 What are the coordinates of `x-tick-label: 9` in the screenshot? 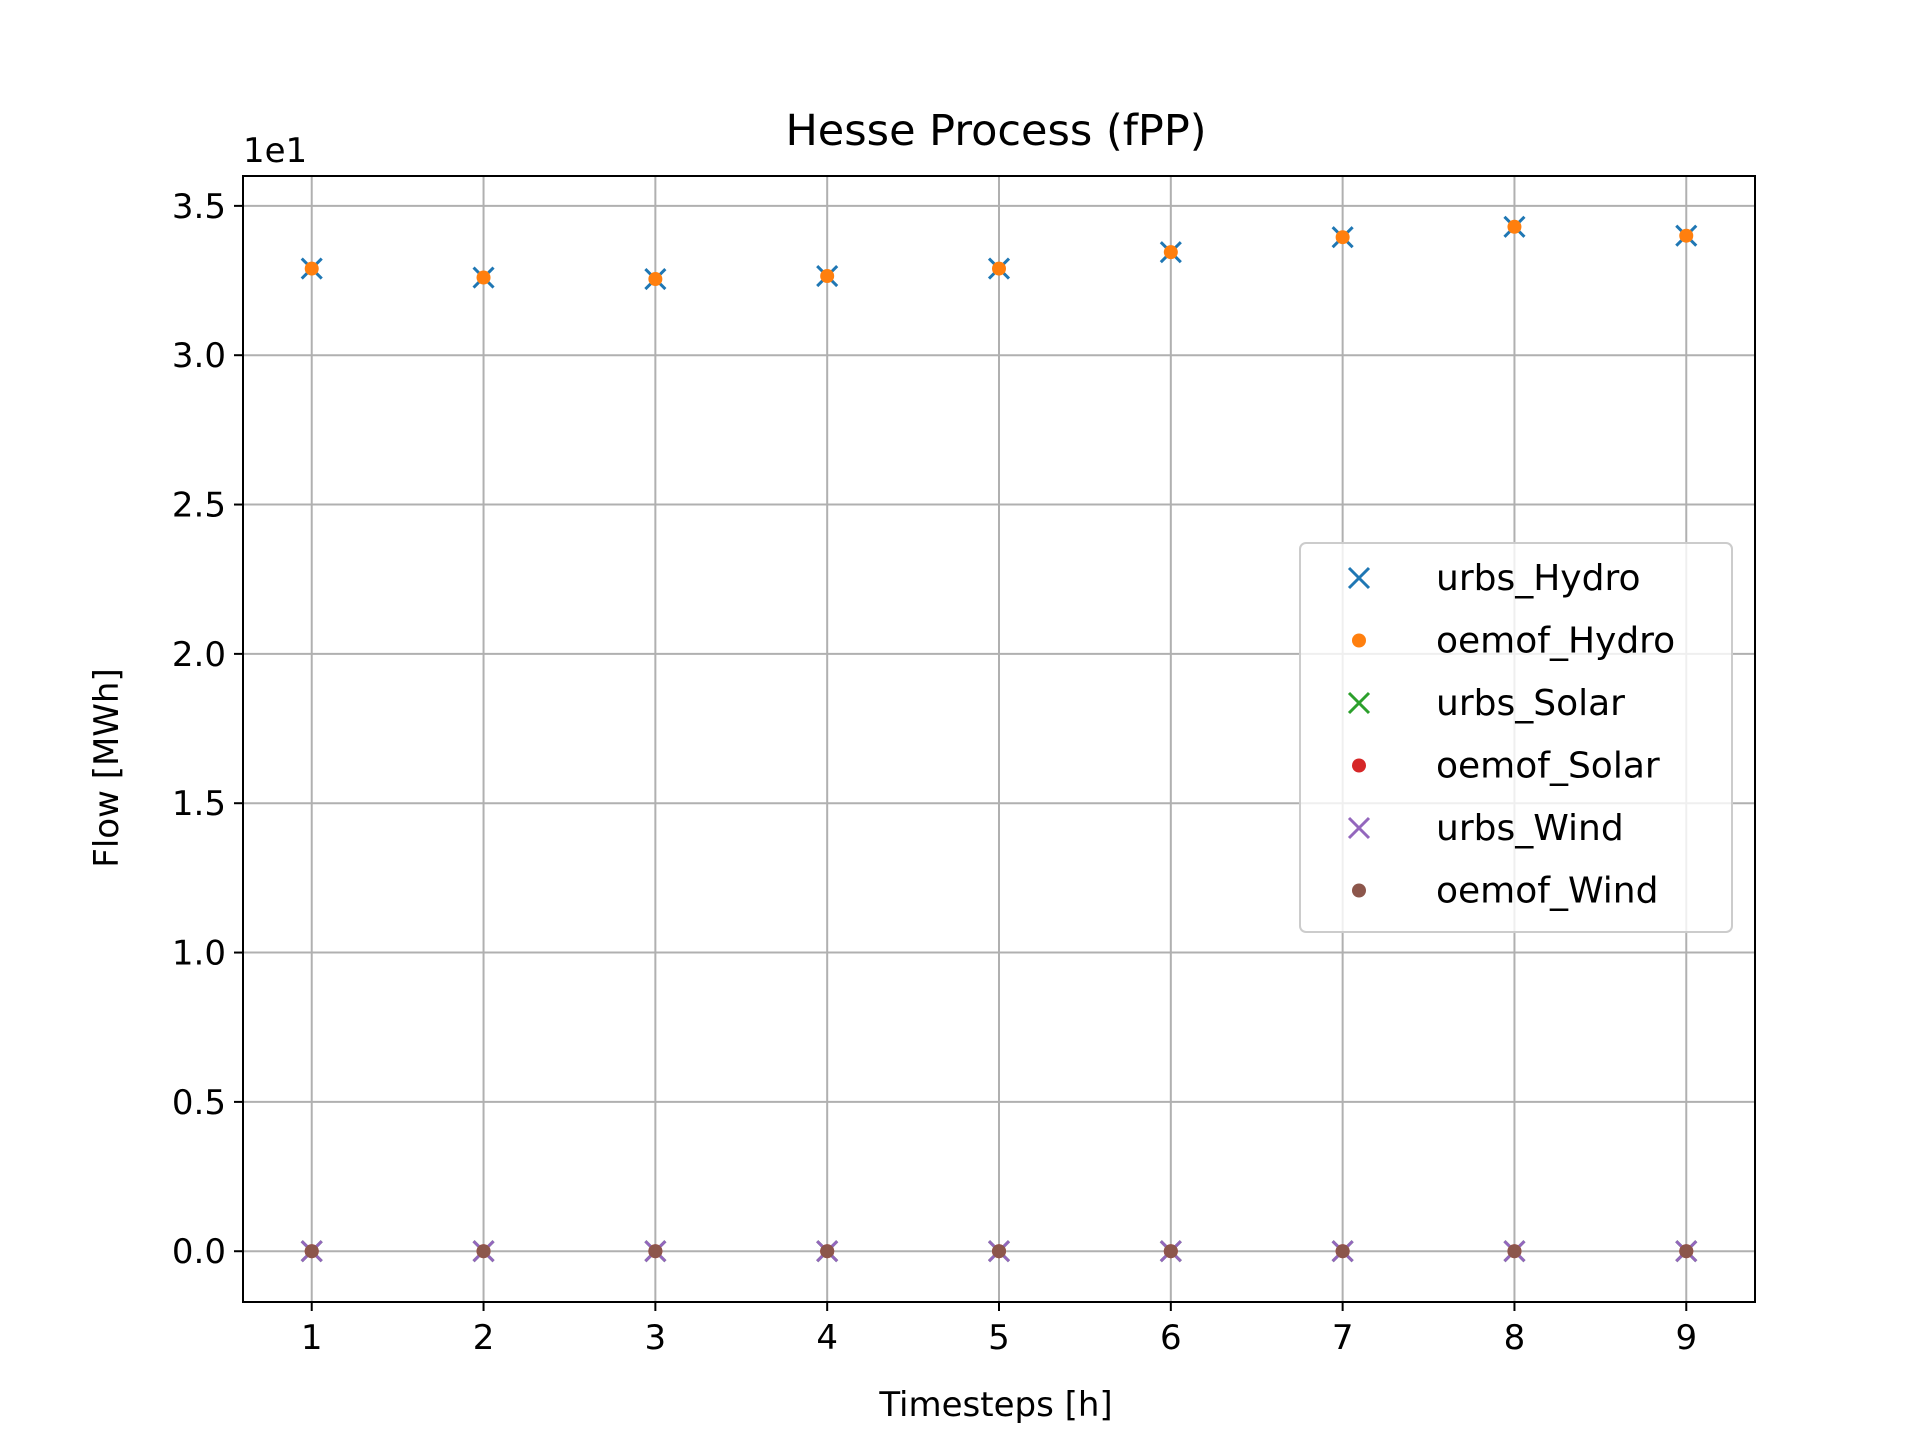 It's located at (1686, 1338).